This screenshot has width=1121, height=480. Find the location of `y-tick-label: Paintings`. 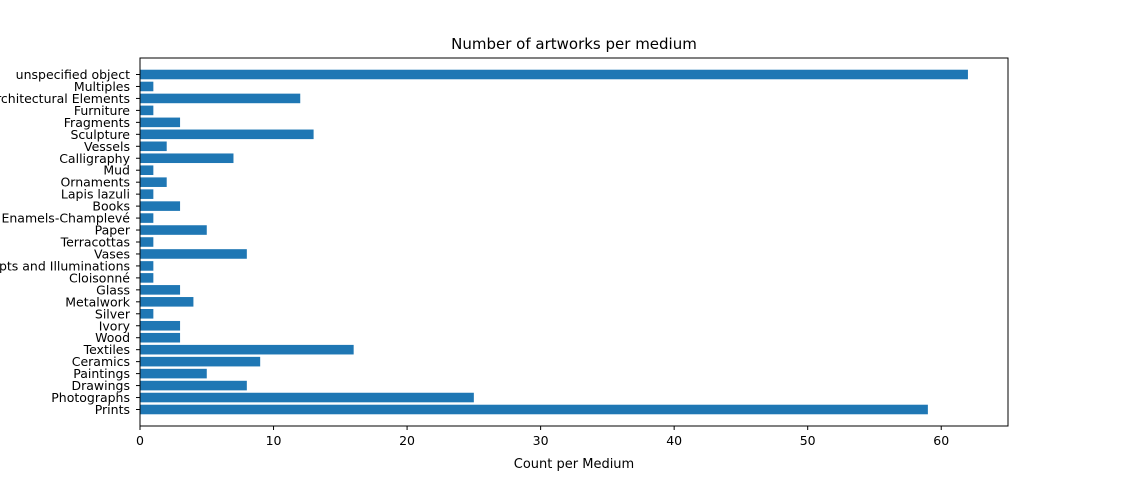

y-tick-label: Paintings is located at coordinates (101, 373).